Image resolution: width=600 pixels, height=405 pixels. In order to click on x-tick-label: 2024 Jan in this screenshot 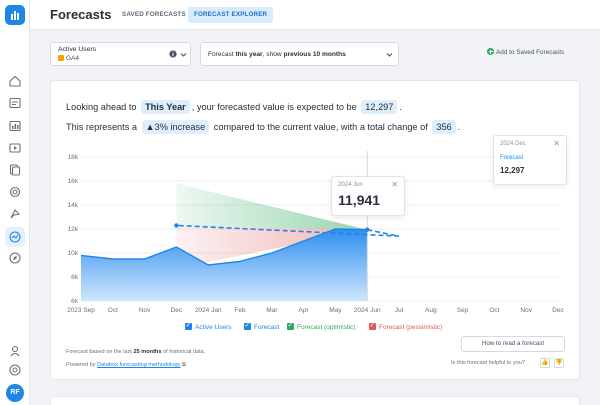, I will do `click(208, 310)`.